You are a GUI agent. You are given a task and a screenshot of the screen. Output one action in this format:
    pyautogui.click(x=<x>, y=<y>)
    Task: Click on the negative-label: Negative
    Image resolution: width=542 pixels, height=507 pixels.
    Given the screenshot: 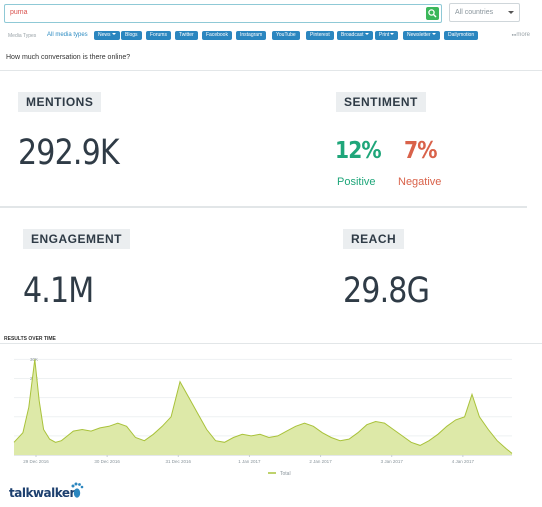 What is the action you would take?
    pyautogui.click(x=420, y=182)
    